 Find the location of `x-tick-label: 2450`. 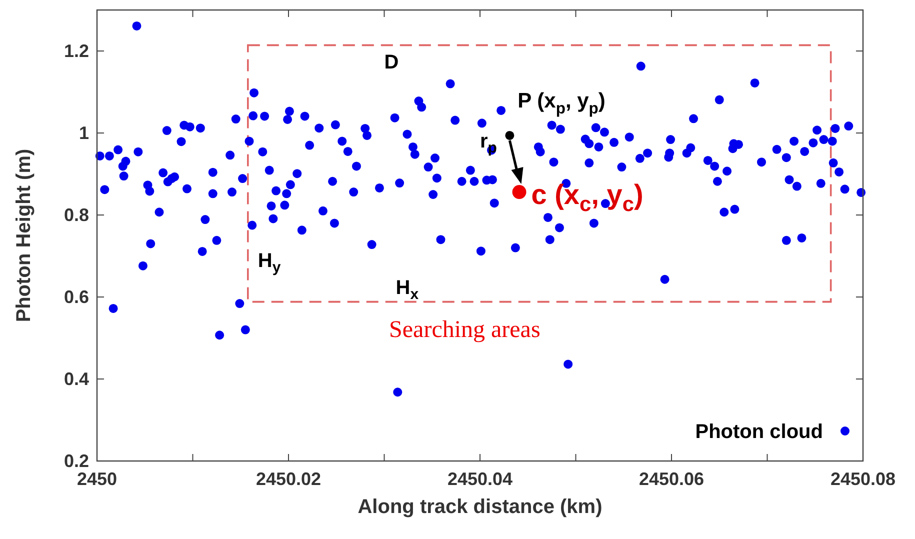

x-tick-label: 2450 is located at coordinates (97, 479).